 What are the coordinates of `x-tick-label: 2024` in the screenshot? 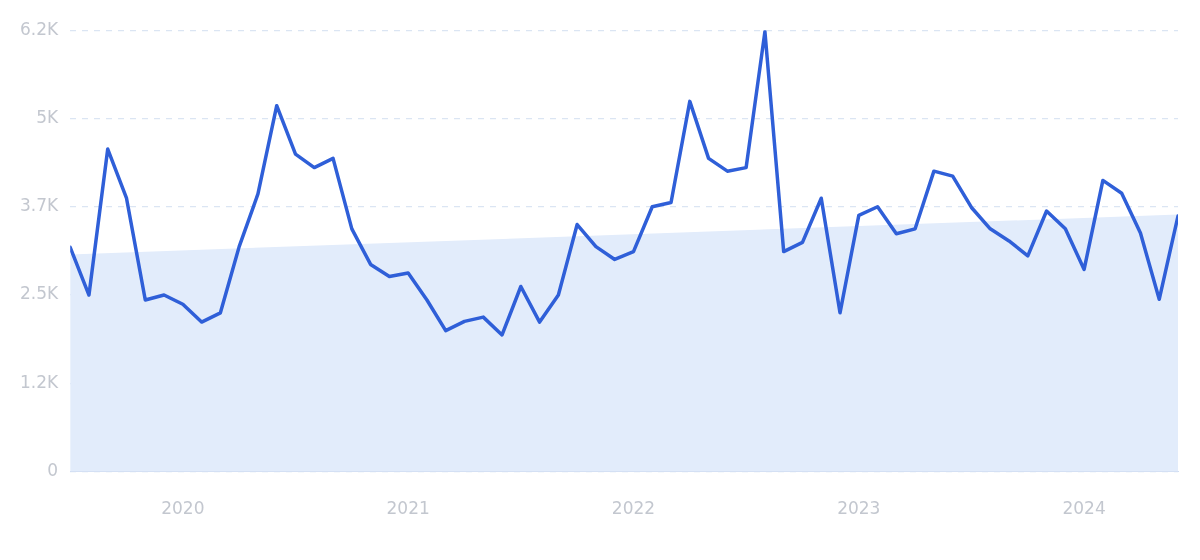 It's located at (1084, 508).